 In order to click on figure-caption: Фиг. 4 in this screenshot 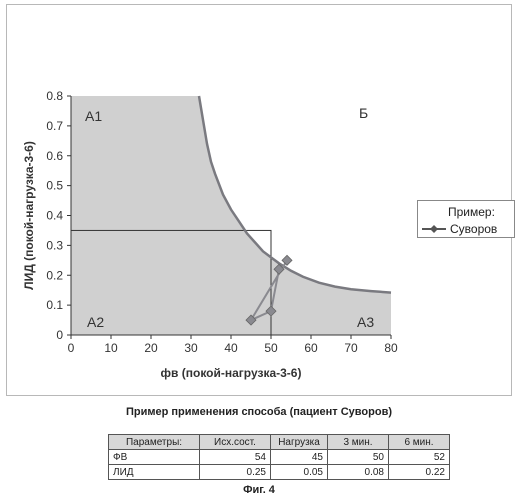, I will do `click(259, 490)`.